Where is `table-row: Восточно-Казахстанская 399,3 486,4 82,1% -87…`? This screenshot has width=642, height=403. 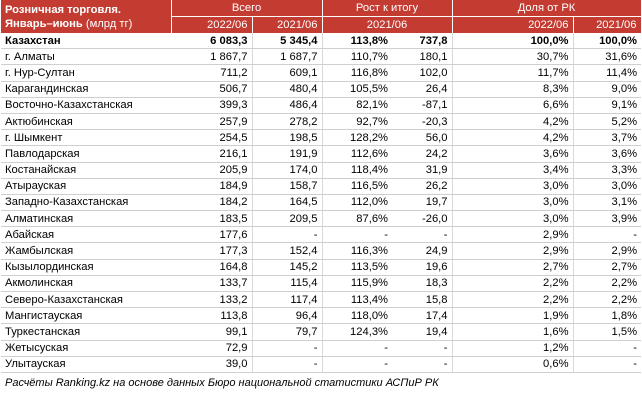 table-row: Восточно-Казахстанская 399,3 486,4 82,1% -87… is located at coordinates (321, 105).